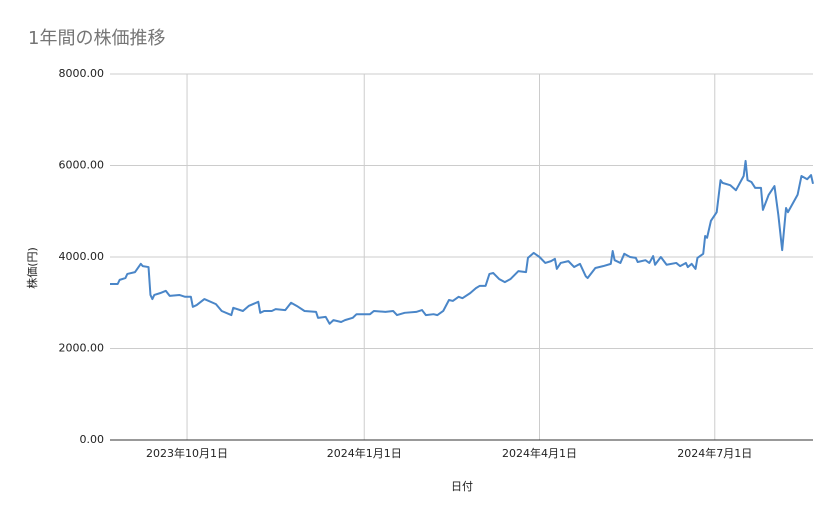 The width and height of the screenshot is (839, 519). Describe the element at coordinates (539, 453) in the screenshot. I see `x-tick-label: 2024年4月1日` at that location.